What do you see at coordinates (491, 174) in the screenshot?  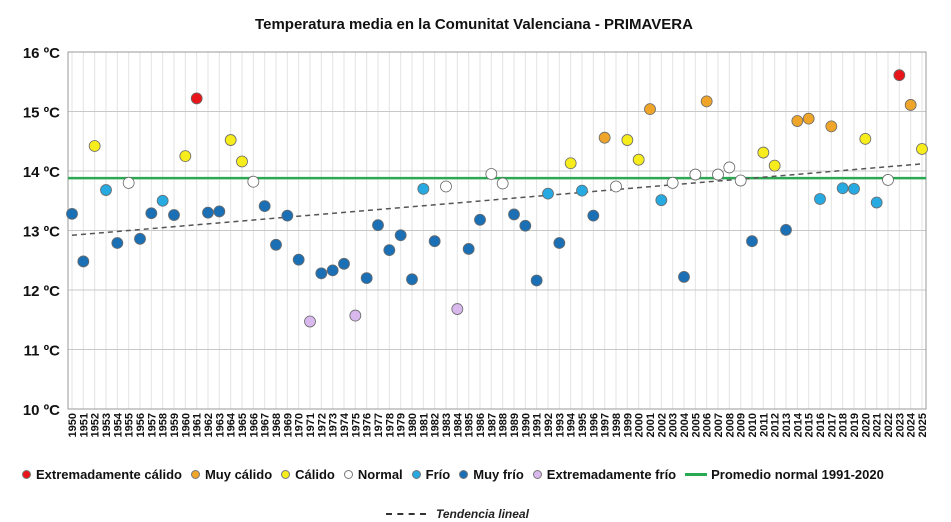 I see `data-point-1987` at bounding box center [491, 174].